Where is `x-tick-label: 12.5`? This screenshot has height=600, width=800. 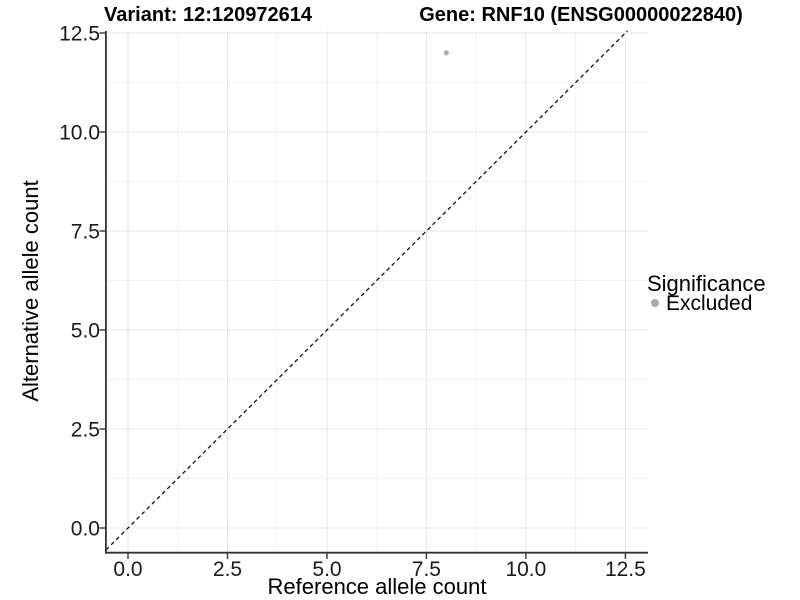
x-tick-label: 12.5 is located at coordinates (625, 569).